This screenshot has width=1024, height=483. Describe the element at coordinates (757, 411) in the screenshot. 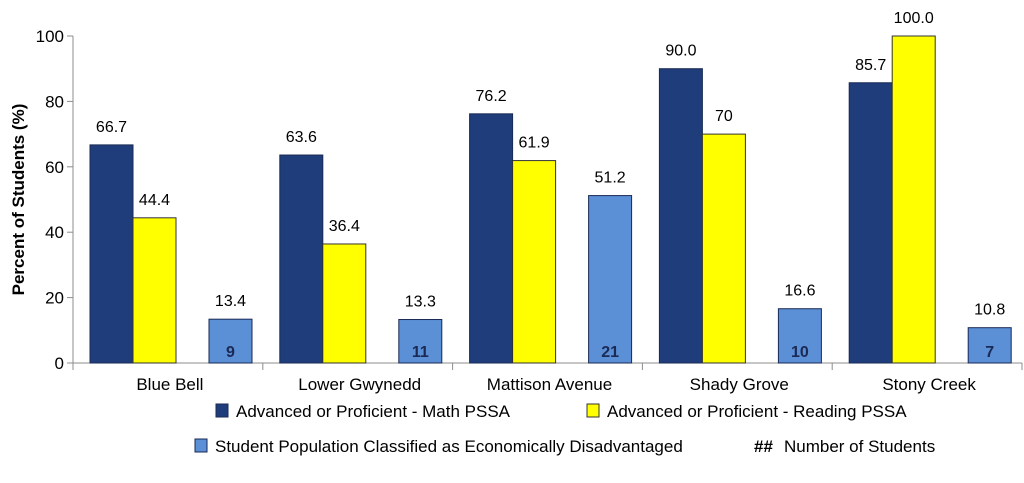

I see `legend-label: Advanced or Proficient - Reading PSSA` at that location.